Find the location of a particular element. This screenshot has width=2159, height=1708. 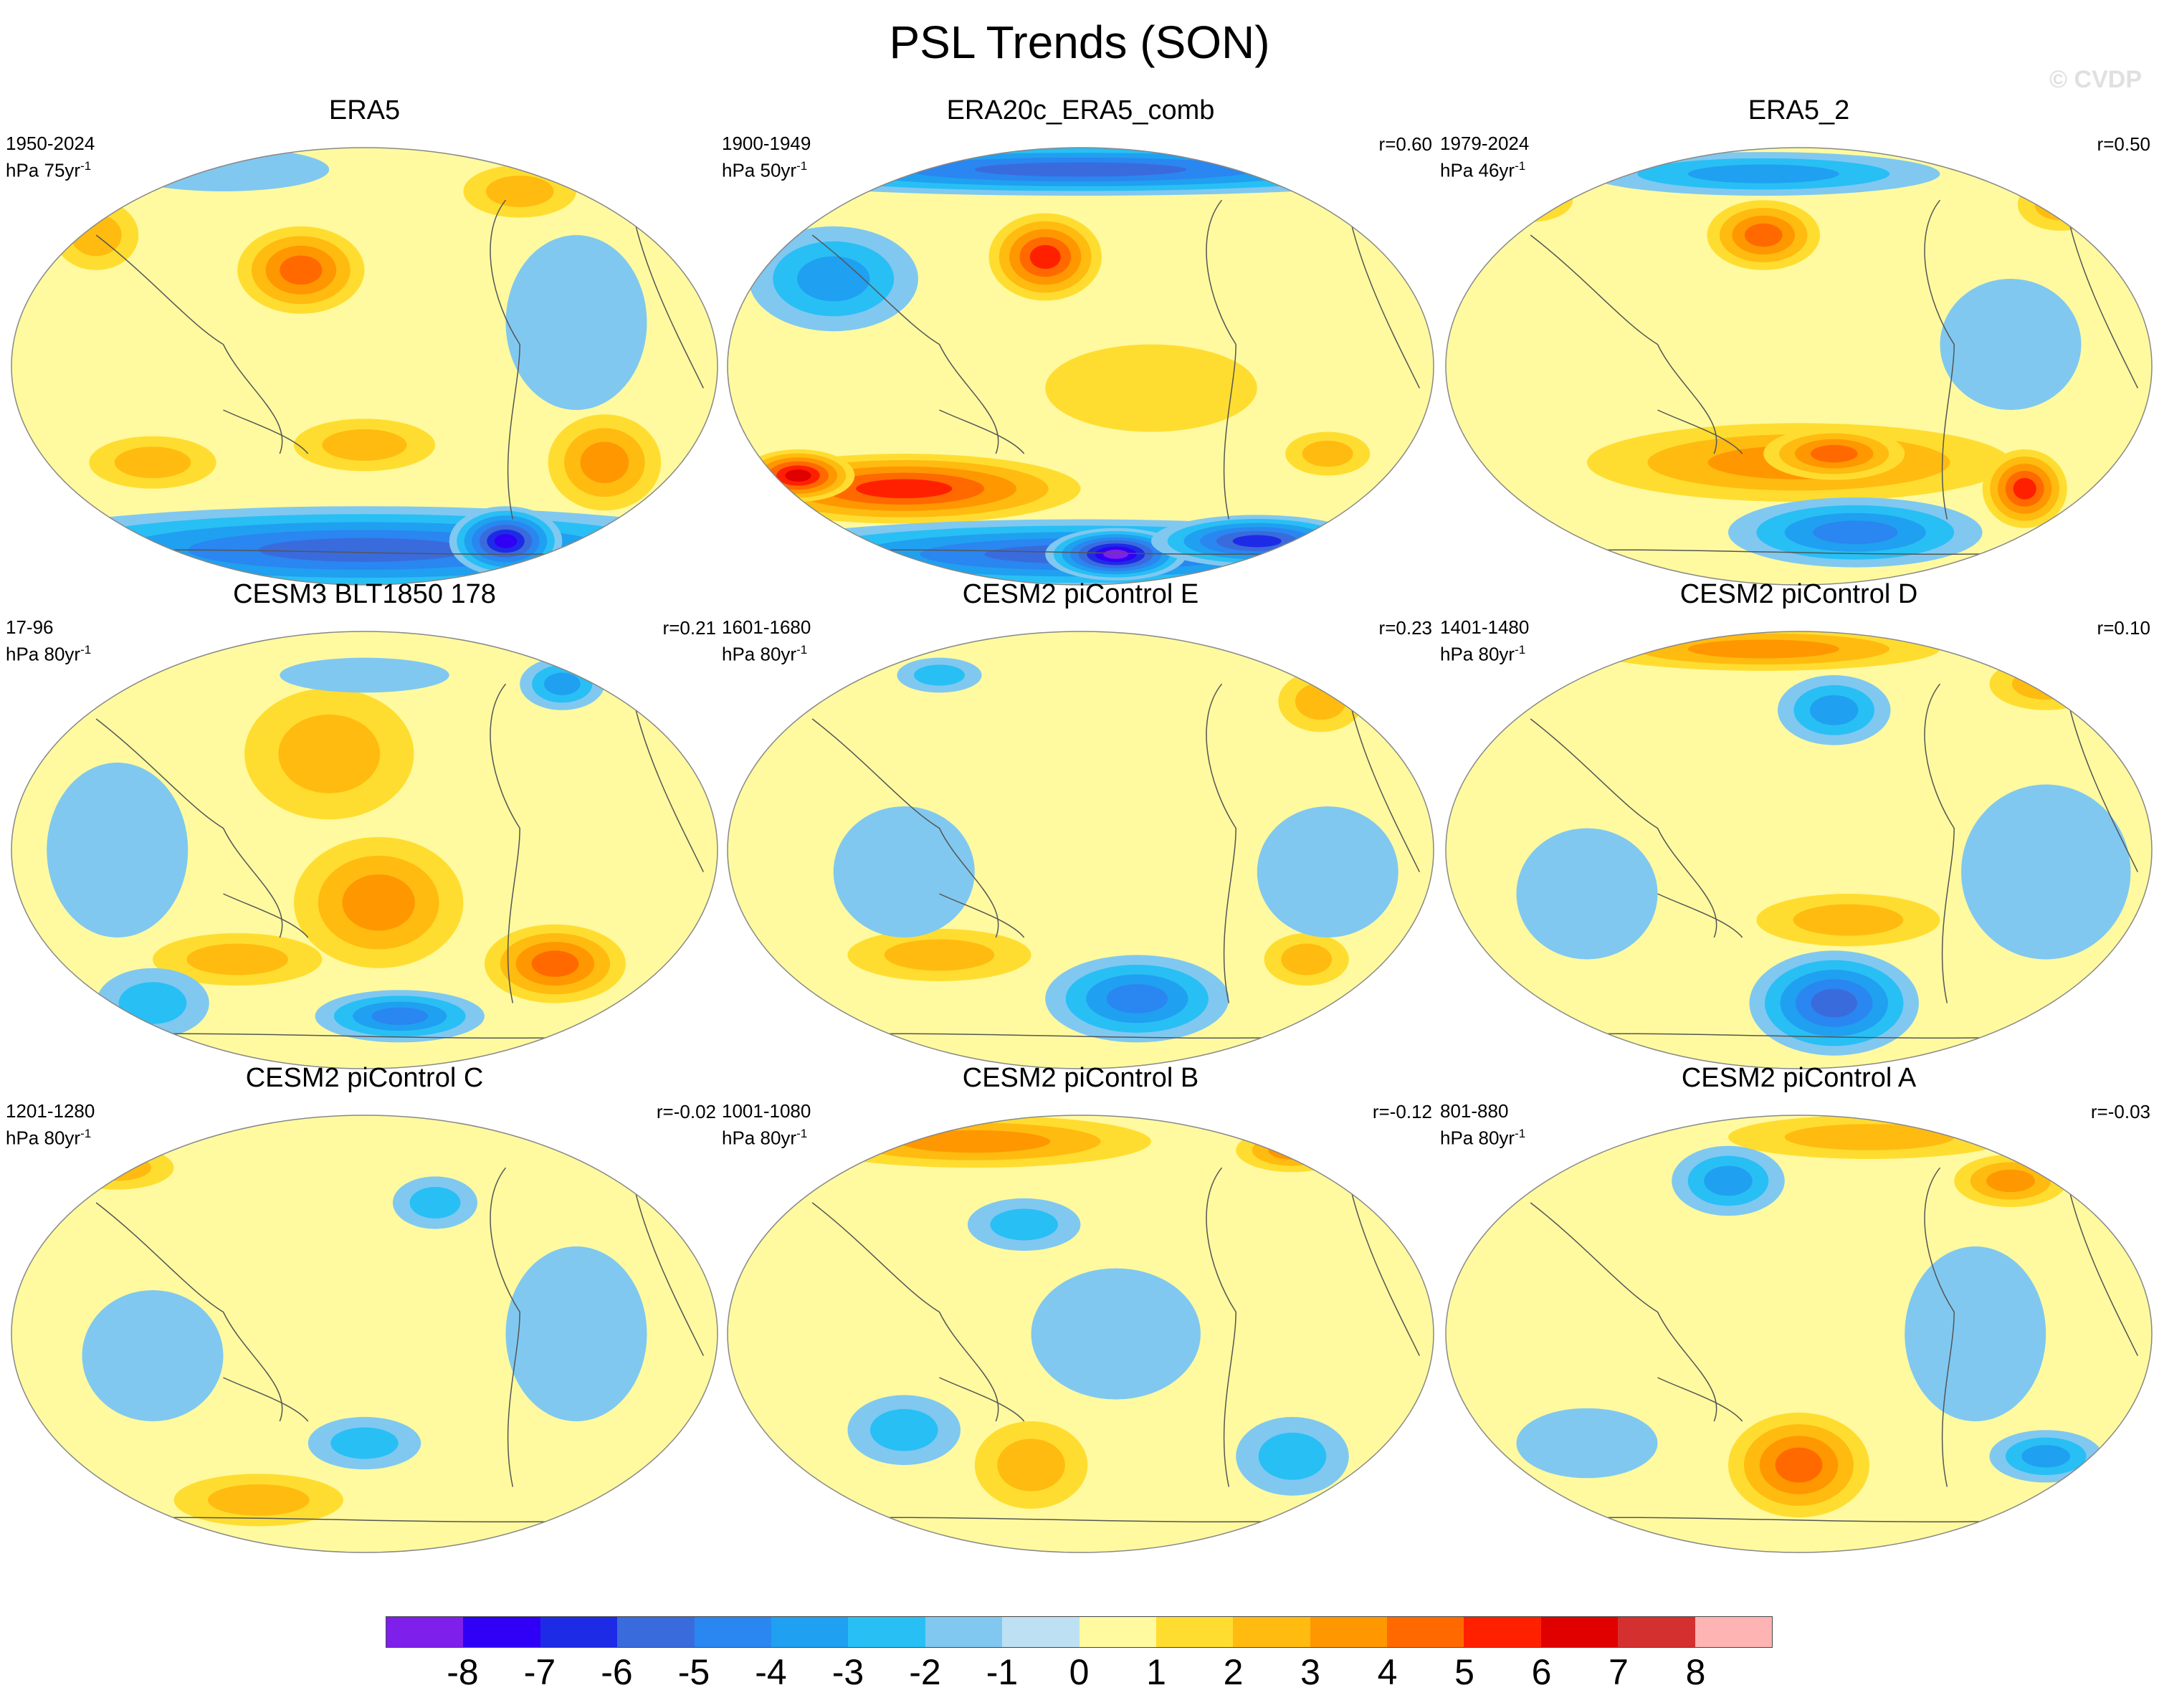

panel-period-info: 17-96 hPa 80yr-1 is located at coordinates (48, 641).